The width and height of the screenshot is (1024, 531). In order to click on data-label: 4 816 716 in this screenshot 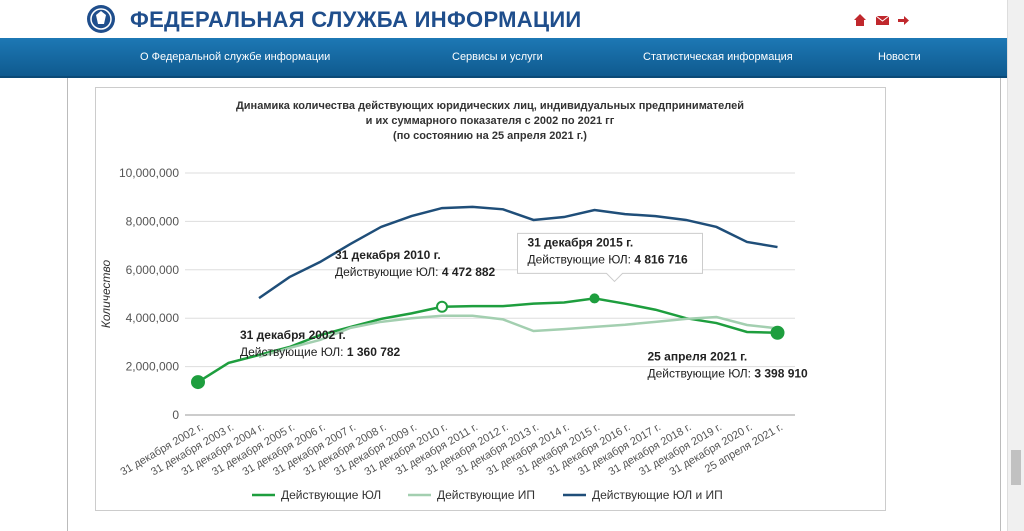, I will do `click(661, 259)`.